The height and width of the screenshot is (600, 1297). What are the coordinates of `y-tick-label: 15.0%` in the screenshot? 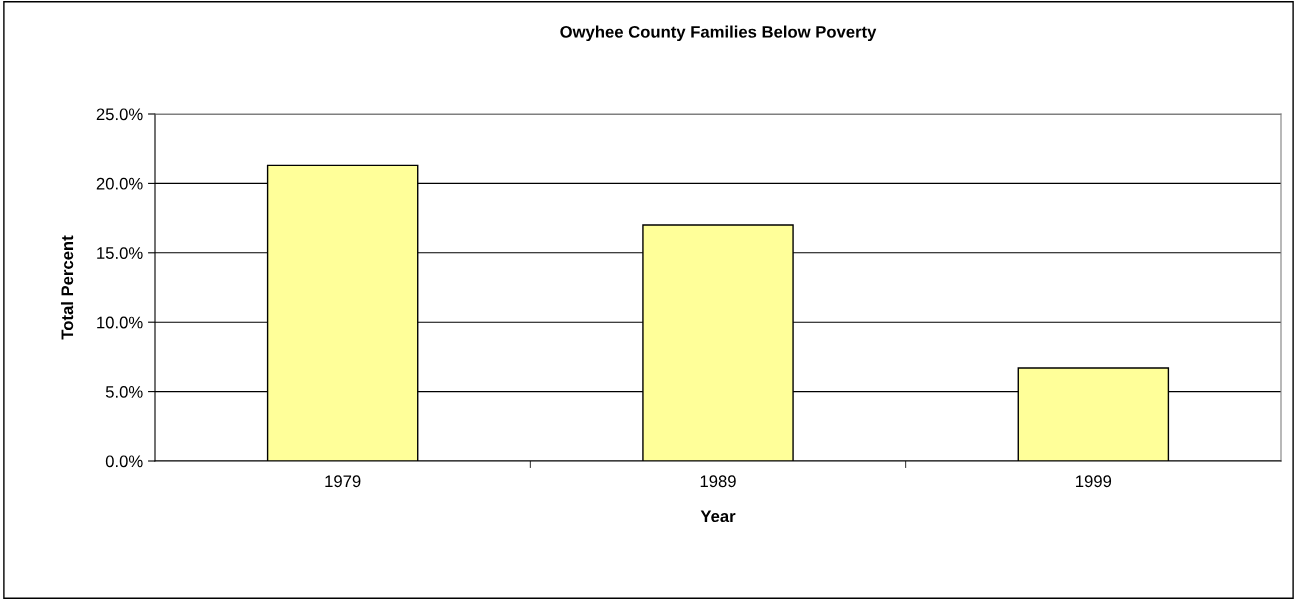 It's located at (120, 253).